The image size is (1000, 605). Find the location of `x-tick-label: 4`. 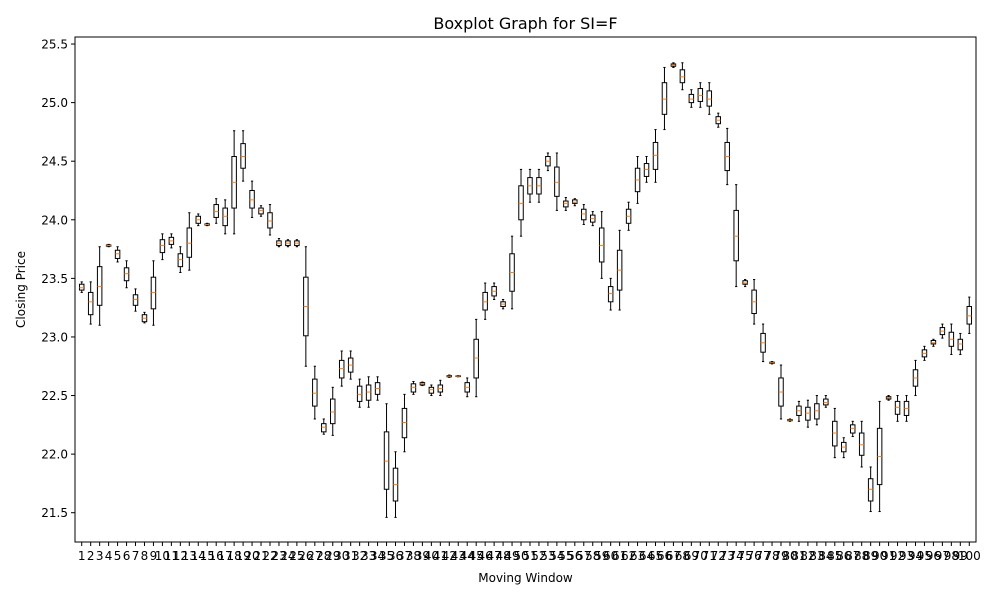

x-tick-label: 4 is located at coordinates (109, 556).